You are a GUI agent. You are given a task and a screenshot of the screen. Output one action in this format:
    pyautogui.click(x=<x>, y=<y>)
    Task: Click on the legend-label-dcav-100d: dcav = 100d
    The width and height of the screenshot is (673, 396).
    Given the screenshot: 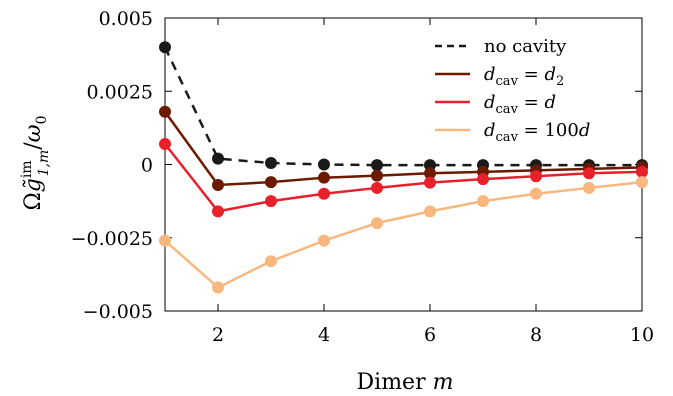 What is the action you would take?
    pyautogui.click(x=537, y=132)
    